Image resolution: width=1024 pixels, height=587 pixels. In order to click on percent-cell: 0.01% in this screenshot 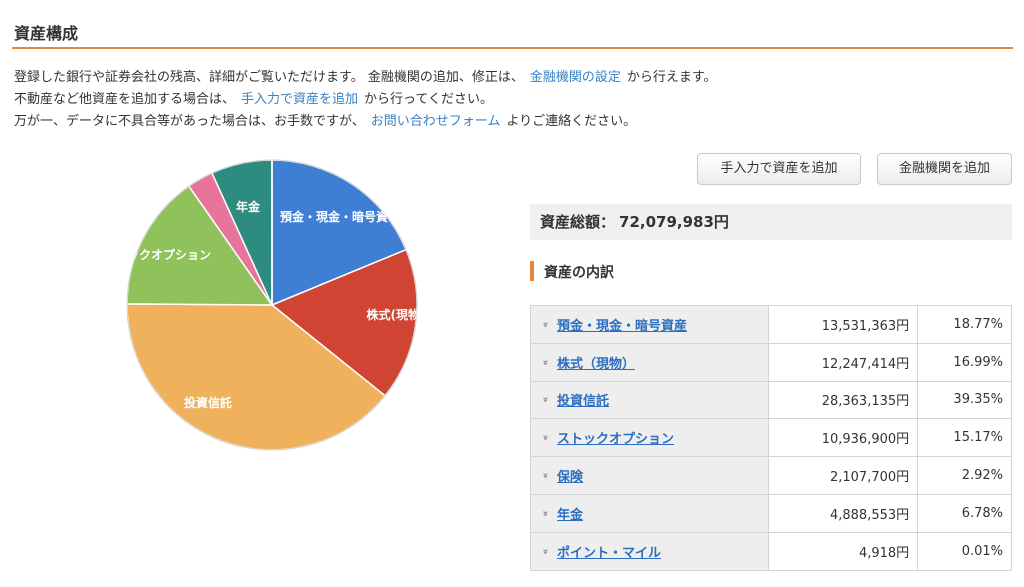, I will do `click(964, 551)`.